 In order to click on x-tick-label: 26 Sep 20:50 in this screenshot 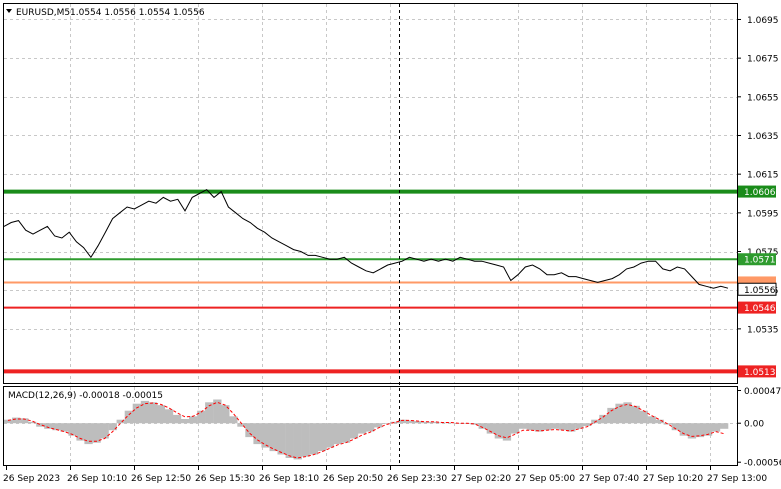, I will do `click(353, 479)`.